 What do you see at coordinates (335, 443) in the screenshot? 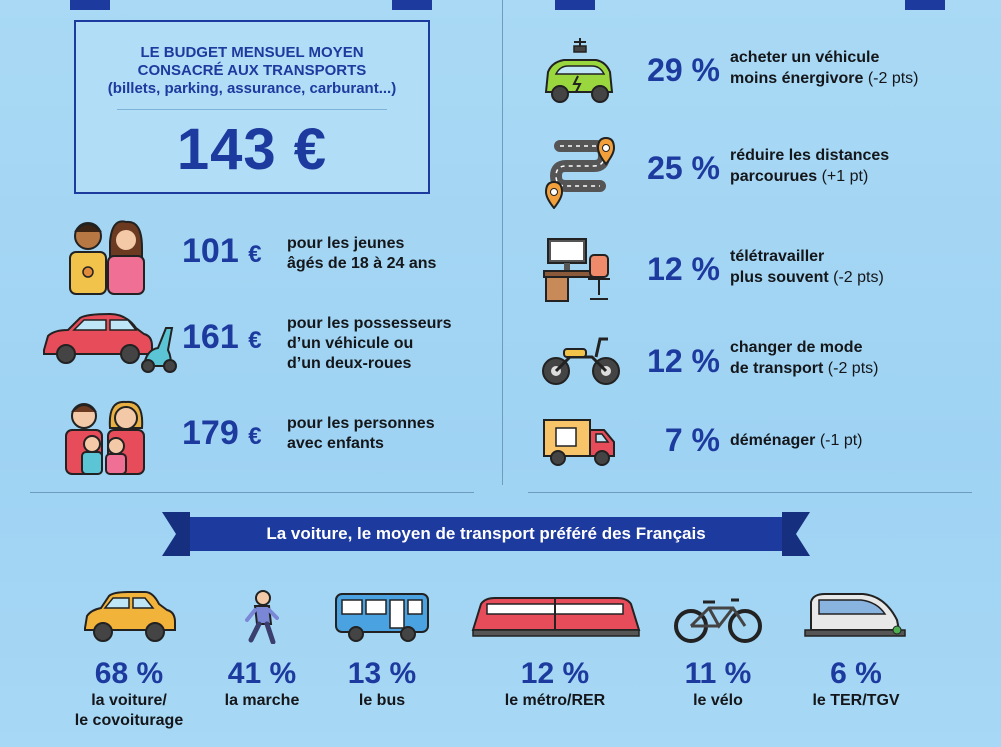
I see `segment-family-line2: avec enfants` at bounding box center [335, 443].